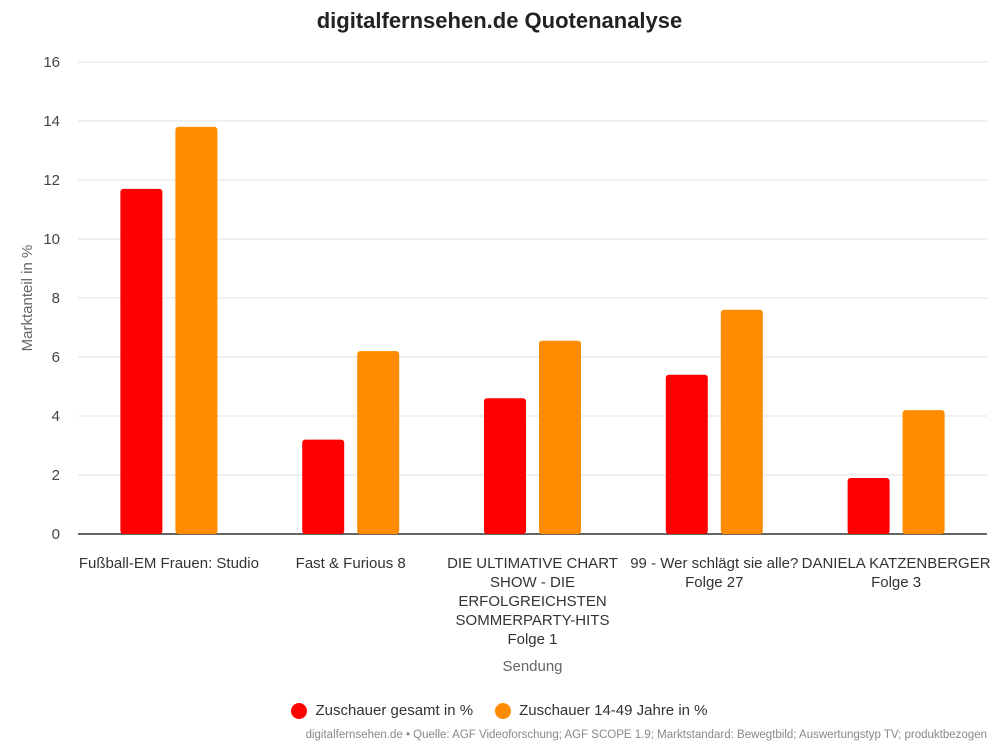 Image resolution: width=999 pixels, height=749 pixels. What do you see at coordinates (532, 582) in the screenshot?
I see `x-category-label: SHOW - DIE` at bounding box center [532, 582].